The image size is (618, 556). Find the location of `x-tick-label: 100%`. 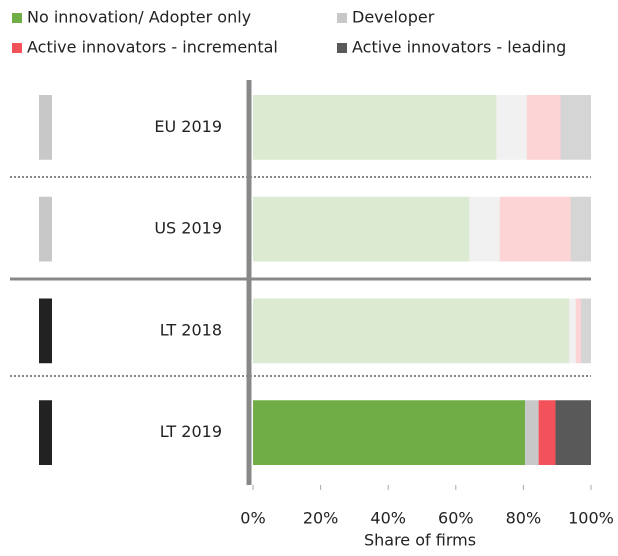

x-tick-label: 100% is located at coordinates (591, 518).